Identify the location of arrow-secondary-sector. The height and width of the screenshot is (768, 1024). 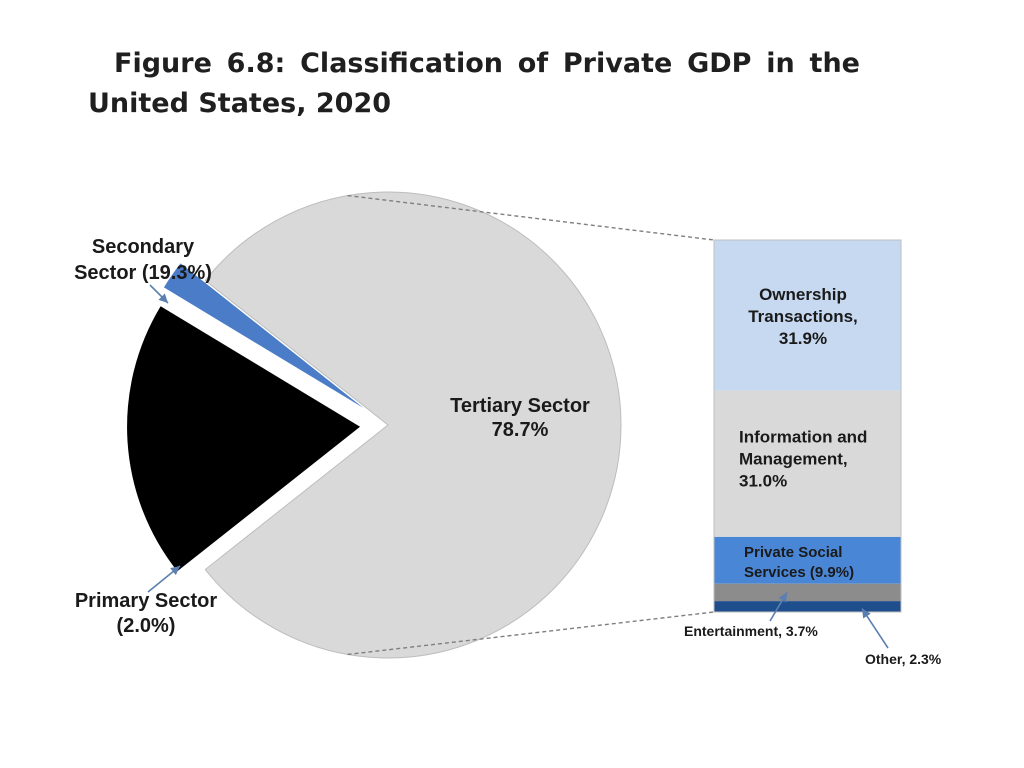
(159, 294).